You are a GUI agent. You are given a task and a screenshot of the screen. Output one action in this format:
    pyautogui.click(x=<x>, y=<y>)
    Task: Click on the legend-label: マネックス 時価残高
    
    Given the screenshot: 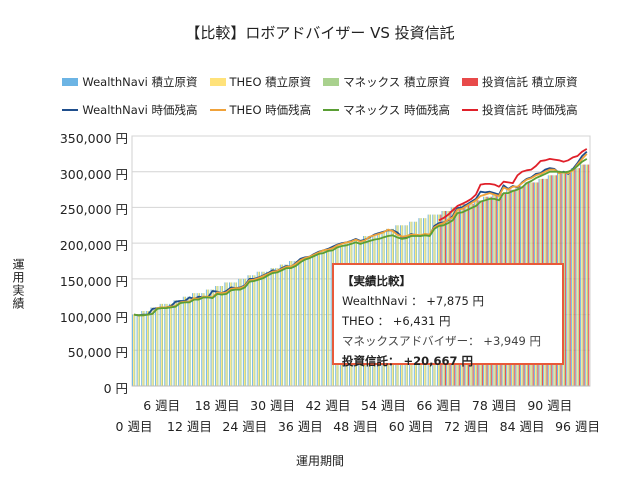 What is the action you would take?
    pyautogui.click(x=396, y=110)
    